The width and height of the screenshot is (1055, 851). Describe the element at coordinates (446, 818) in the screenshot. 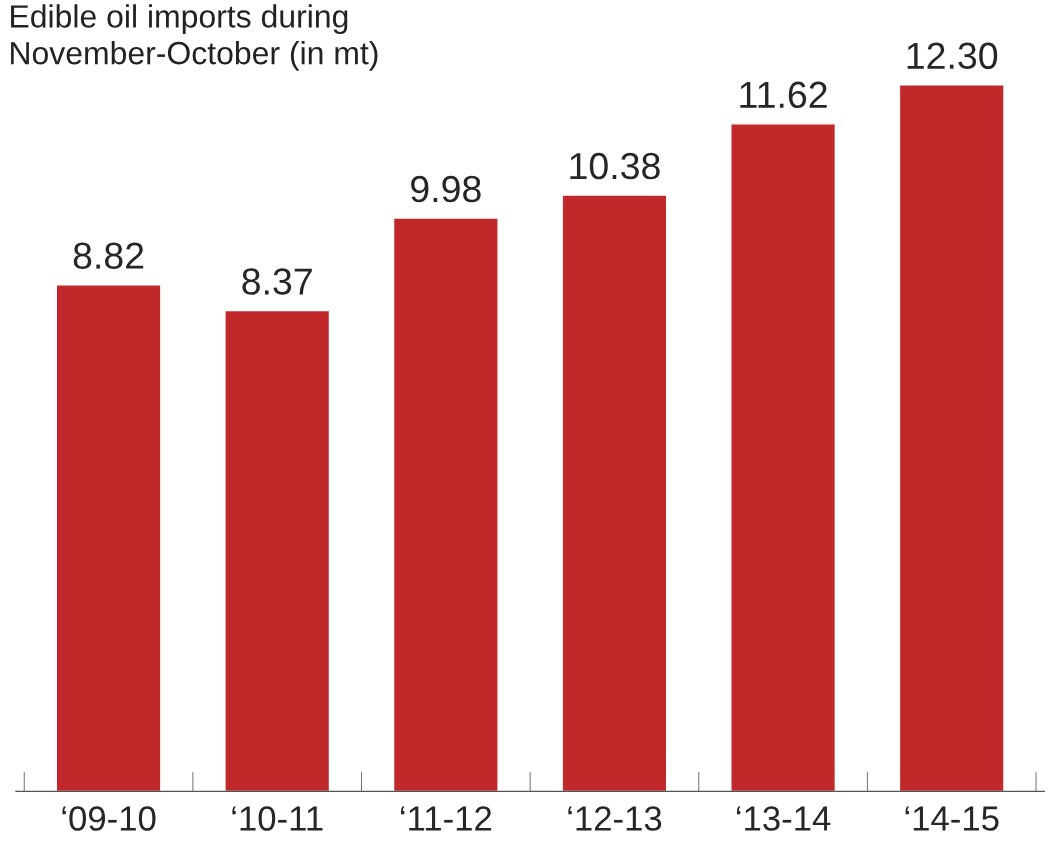

I see `x-tick-label: ‘11-12` at that location.